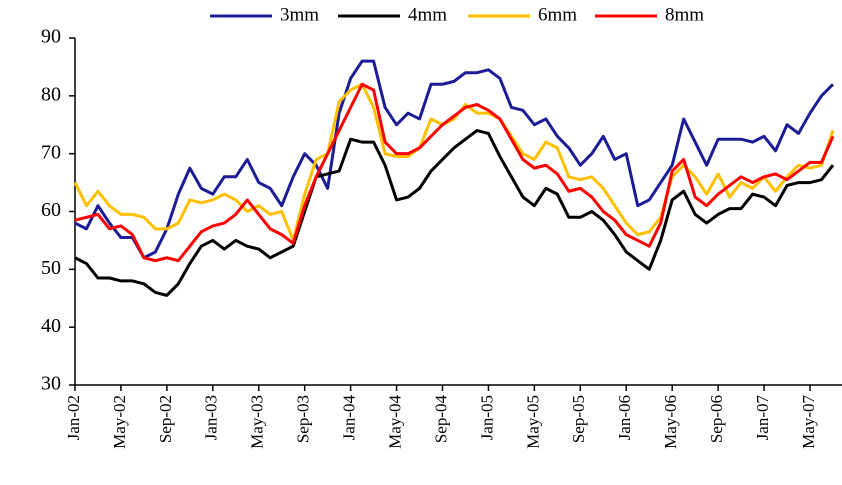  What do you see at coordinates (51, 152) in the screenshot?
I see `y-tick-label: 70` at bounding box center [51, 152].